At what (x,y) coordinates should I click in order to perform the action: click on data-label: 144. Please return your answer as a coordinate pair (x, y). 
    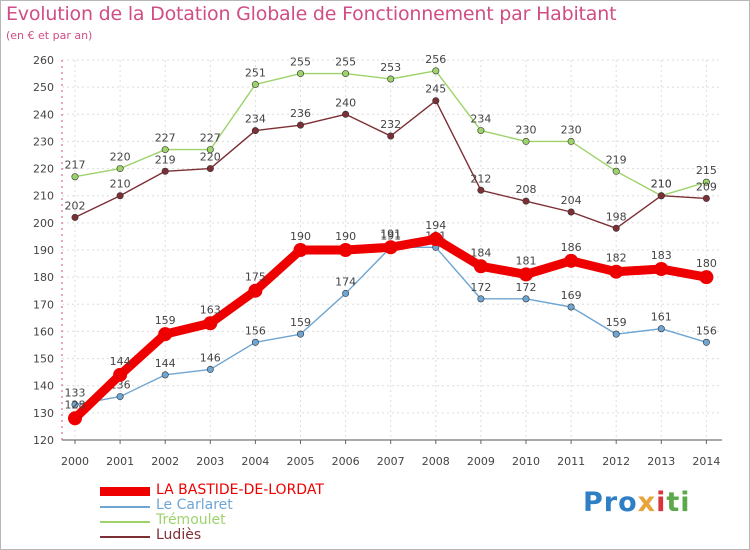
    Looking at the image, I should click on (165, 363).